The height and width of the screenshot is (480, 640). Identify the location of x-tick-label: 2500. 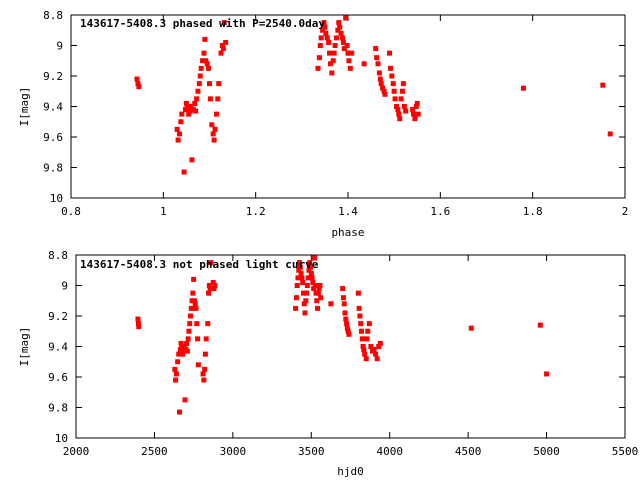
(154, 451).